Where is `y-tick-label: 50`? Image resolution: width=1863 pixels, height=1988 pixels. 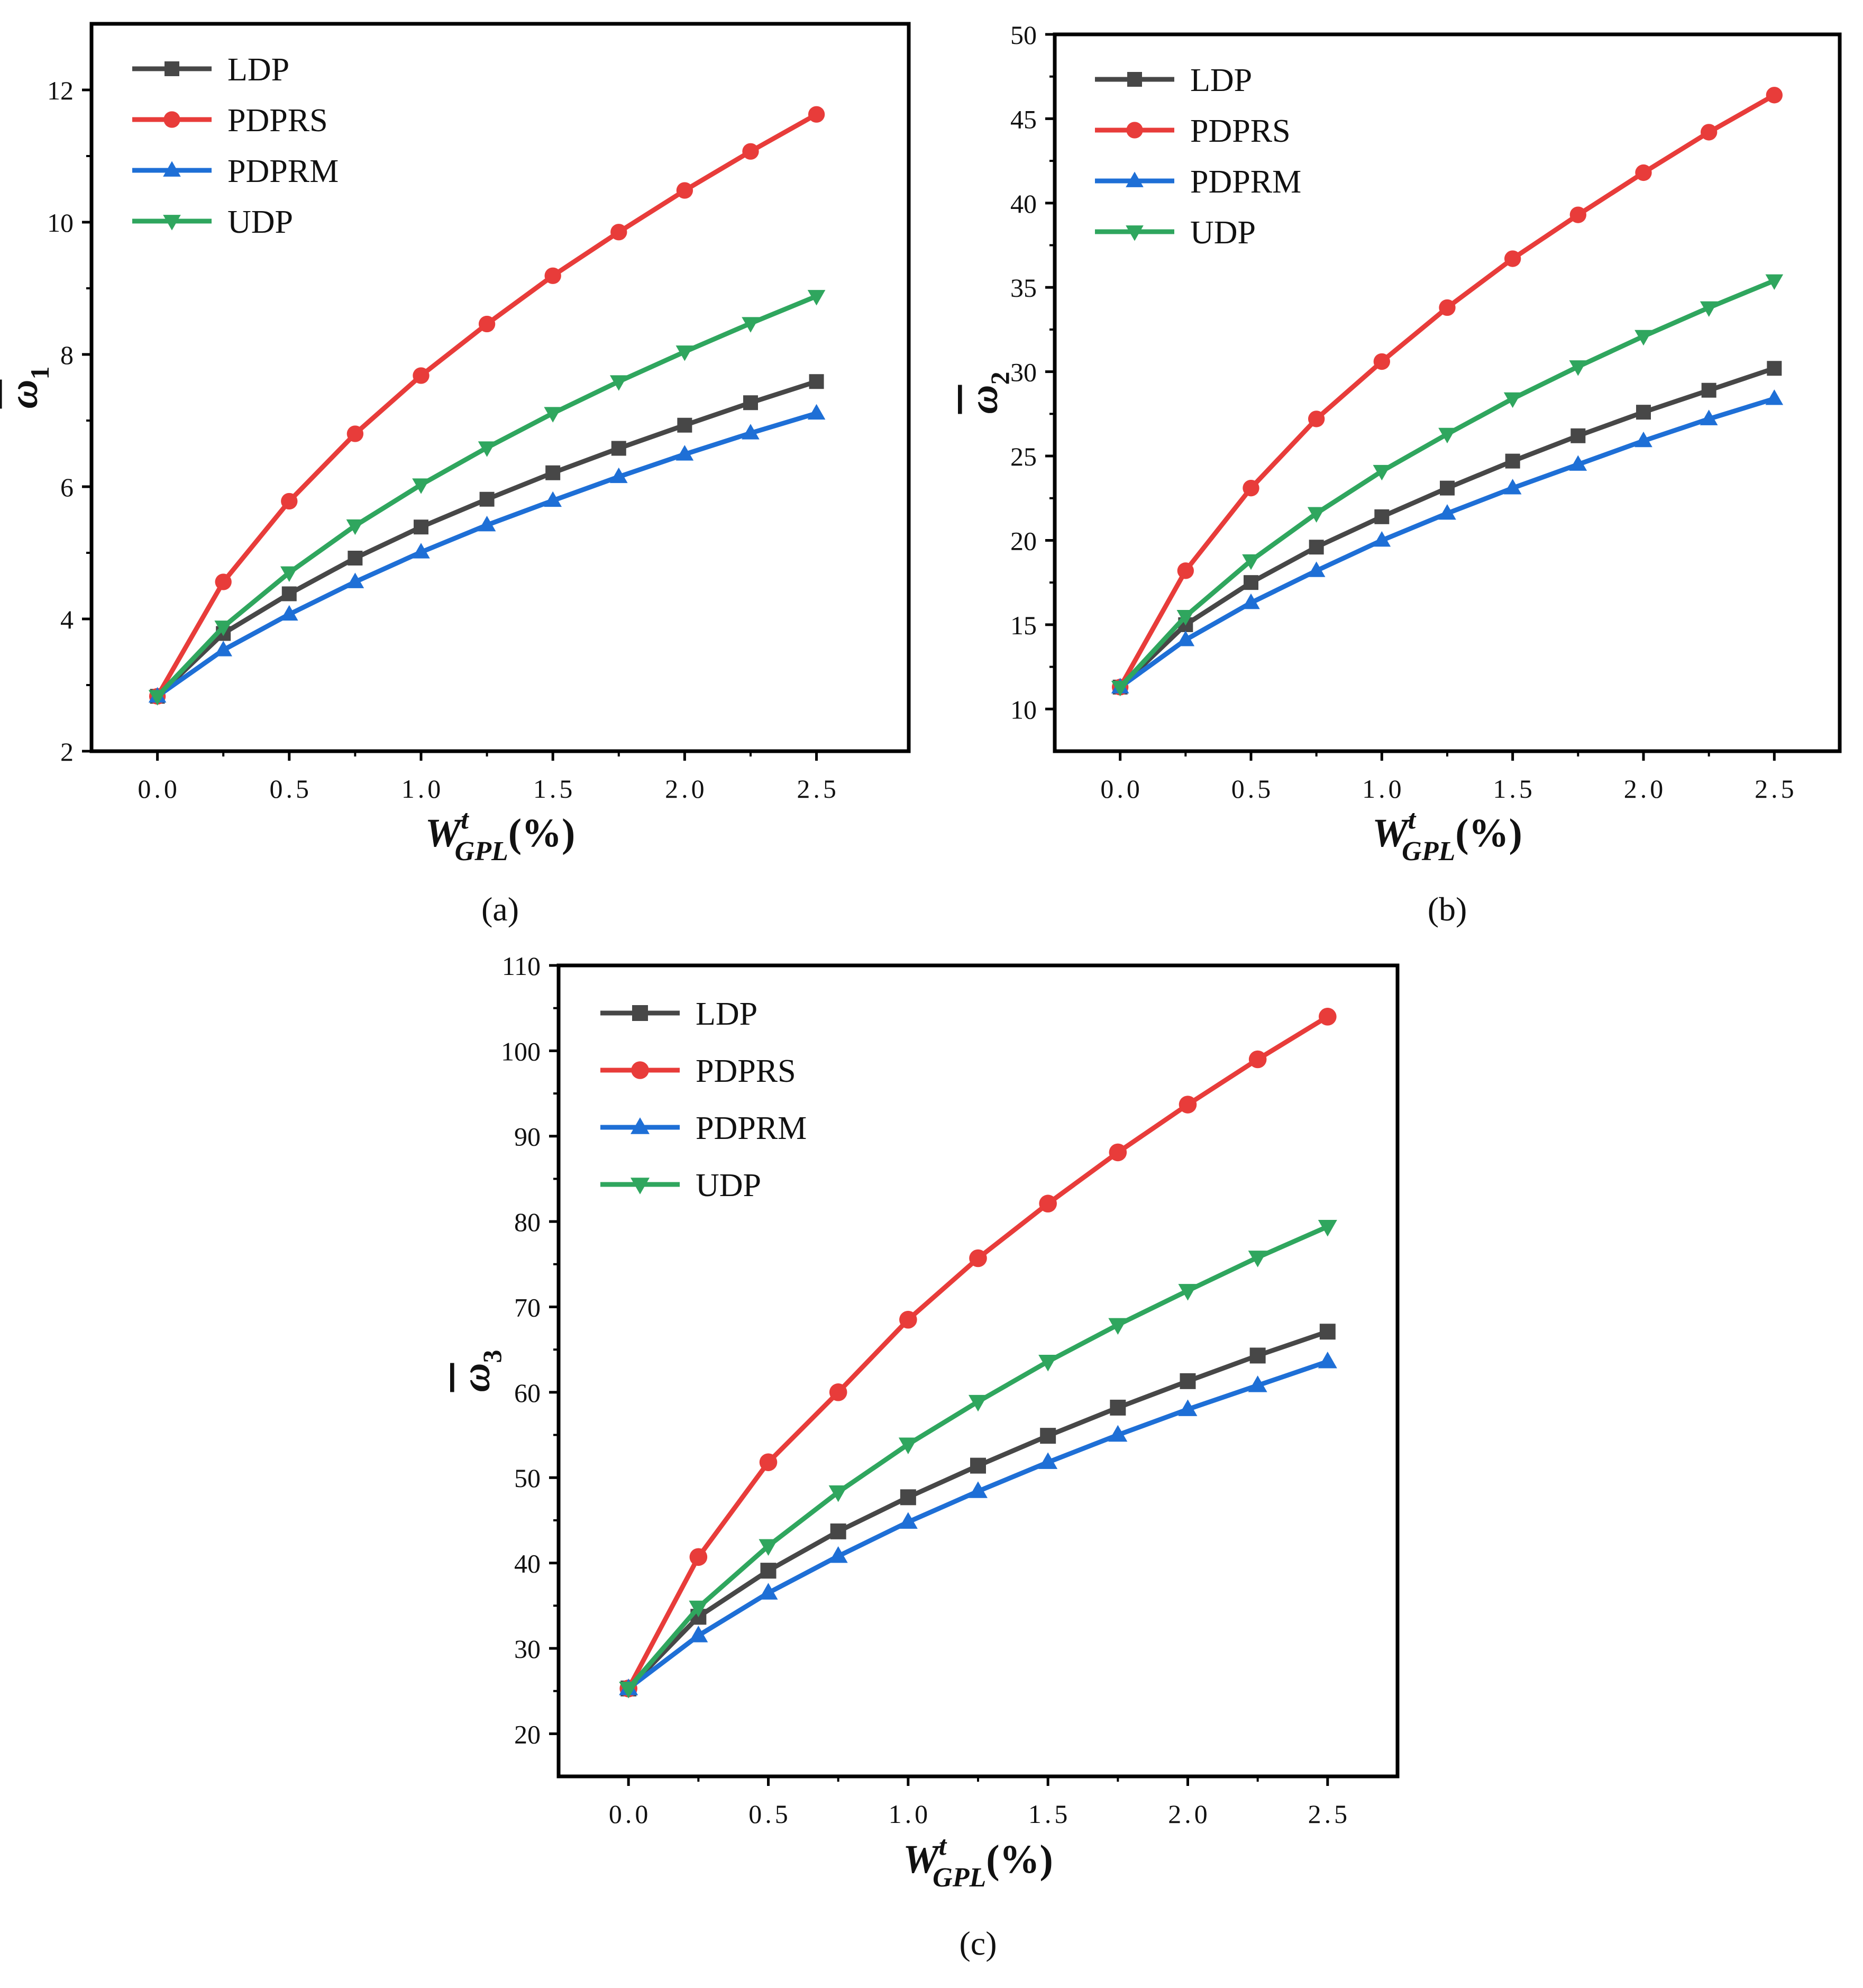
y-tick-label: 50 is located at coordinates (1023, 35).